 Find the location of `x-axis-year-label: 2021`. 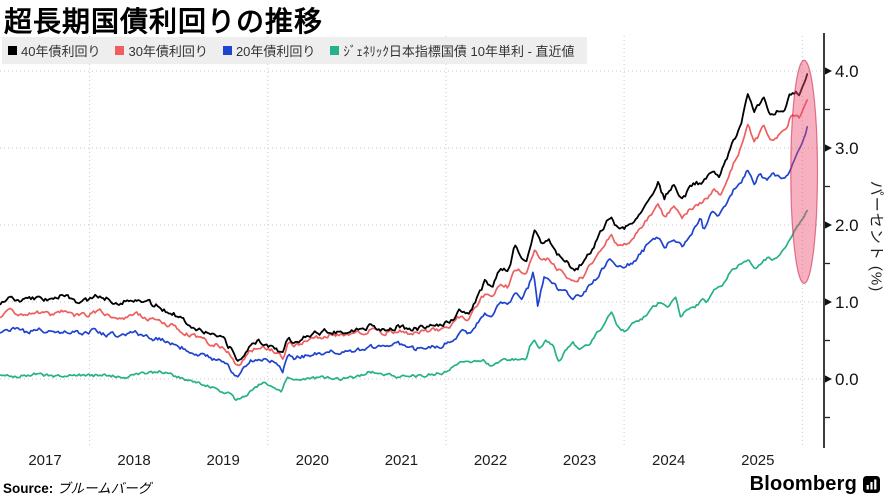

x-axis-year-label: 2021 is located at coordinates (401, 460).